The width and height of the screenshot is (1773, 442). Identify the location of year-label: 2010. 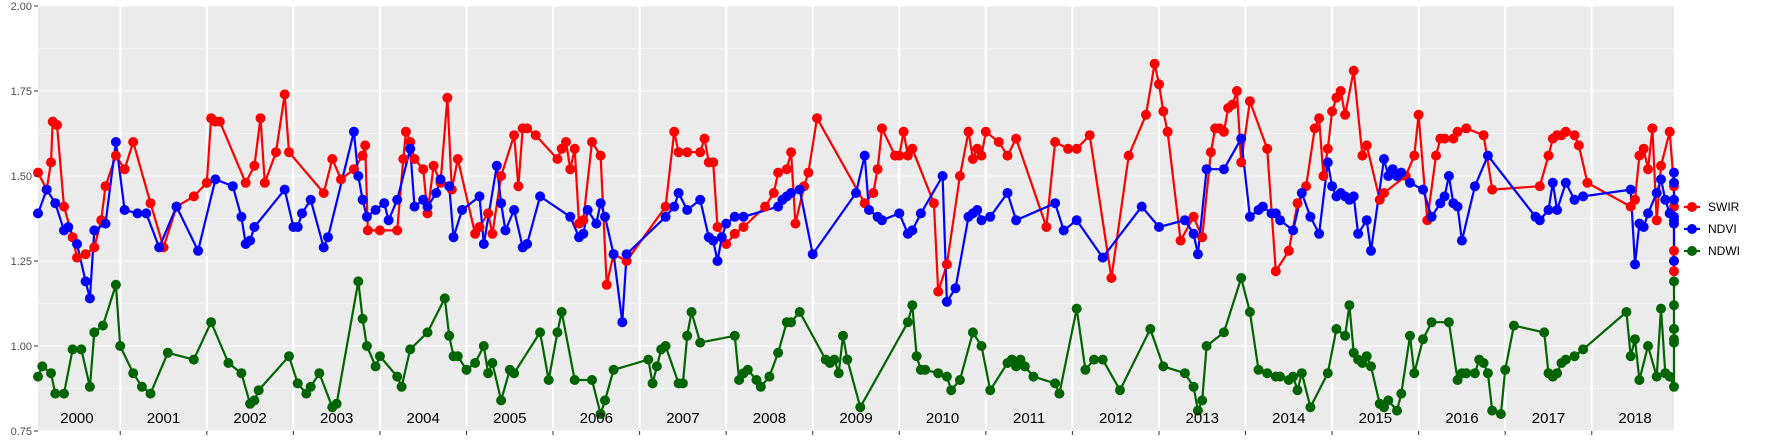
(942, 418).